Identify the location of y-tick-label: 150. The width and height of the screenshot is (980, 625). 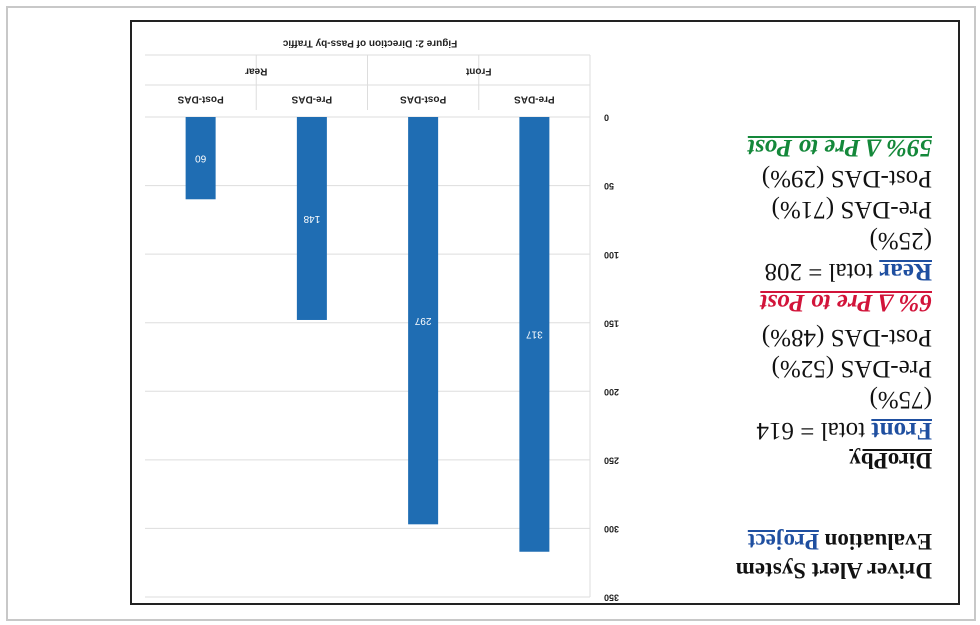
(611, 323).